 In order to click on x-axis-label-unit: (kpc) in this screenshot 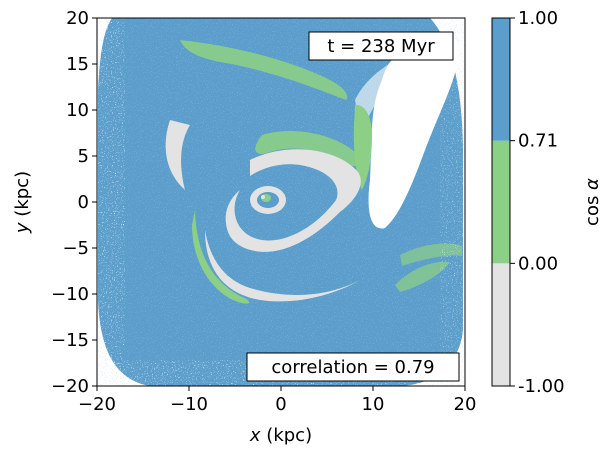, I will do `click(289, 435)`.